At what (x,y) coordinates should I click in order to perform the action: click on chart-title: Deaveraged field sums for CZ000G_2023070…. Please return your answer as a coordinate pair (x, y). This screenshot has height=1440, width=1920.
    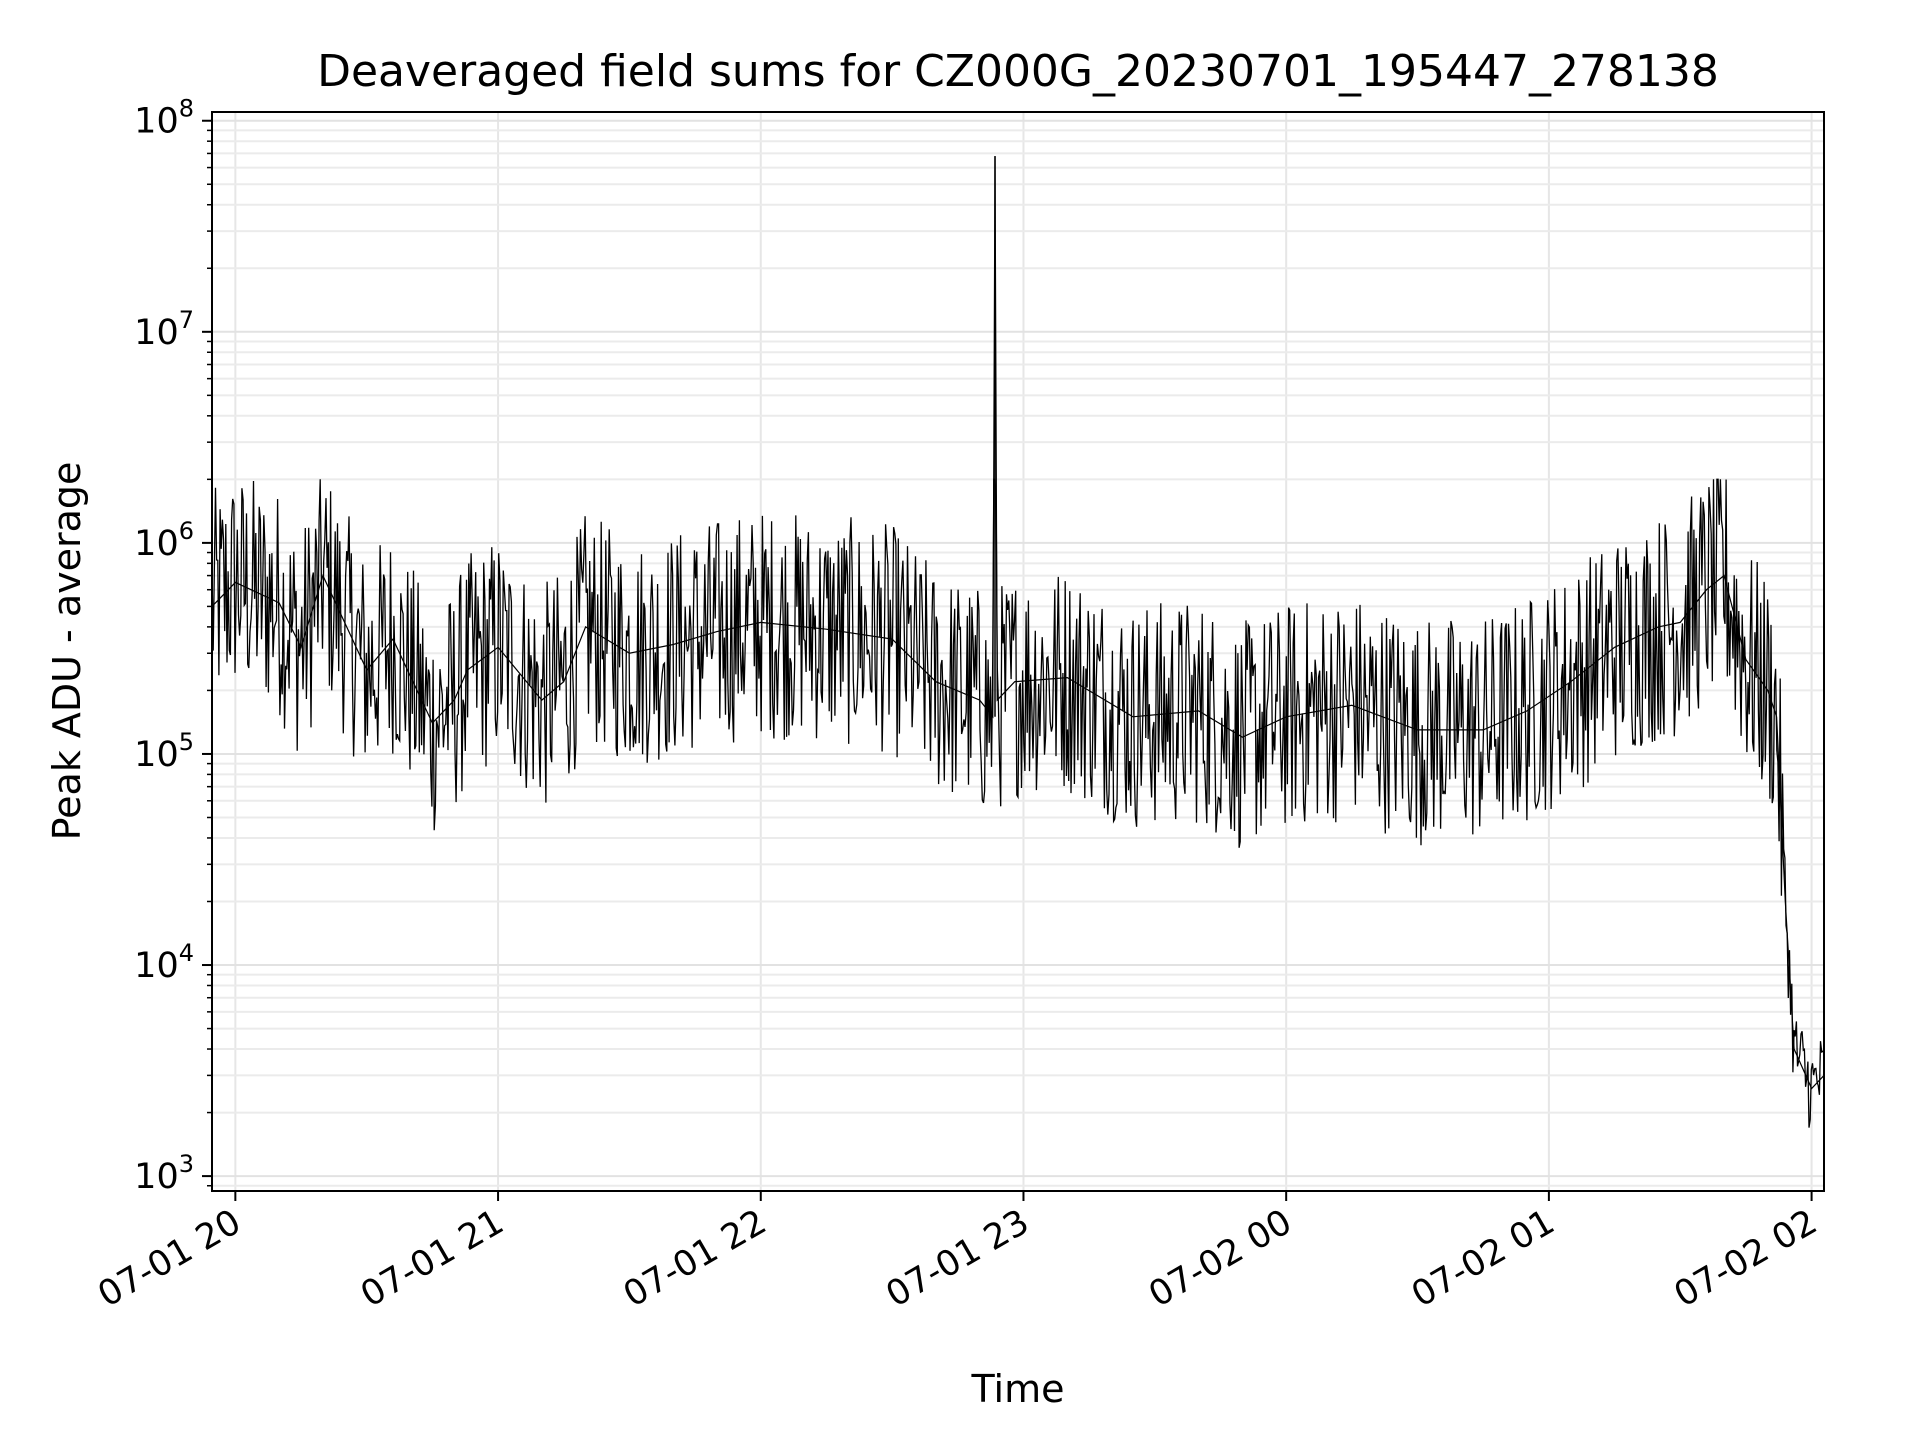
    Looking at the image, I should click on (1018, 71).